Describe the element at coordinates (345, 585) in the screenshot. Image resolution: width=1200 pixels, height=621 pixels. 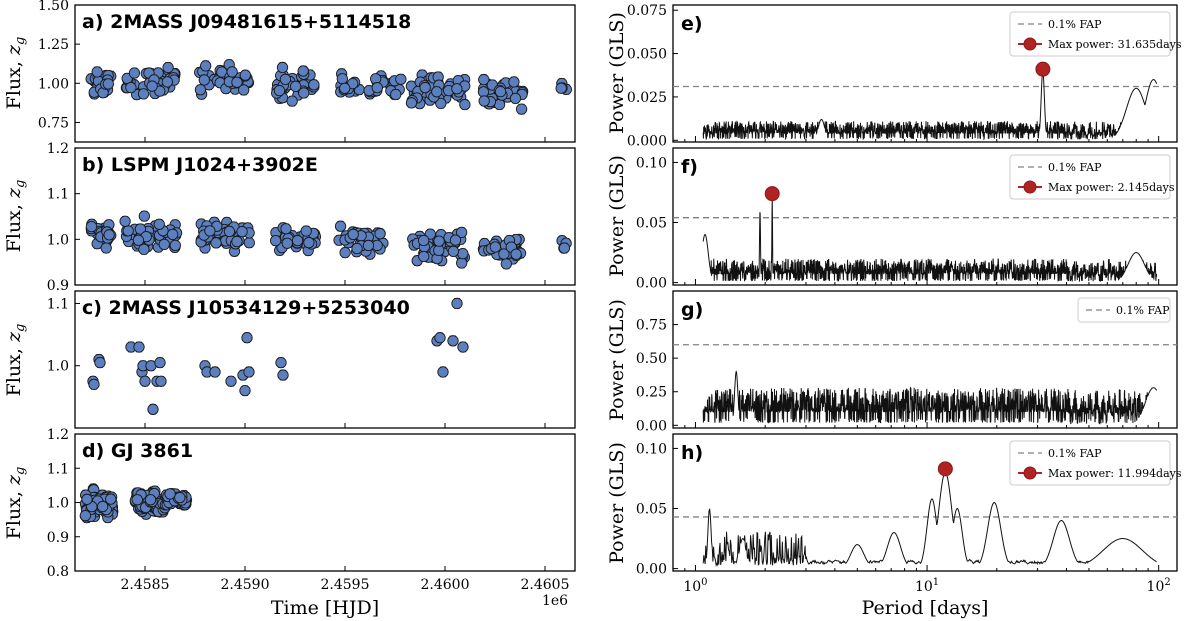
I see `xtick-label-d: 2.4595` at that location.